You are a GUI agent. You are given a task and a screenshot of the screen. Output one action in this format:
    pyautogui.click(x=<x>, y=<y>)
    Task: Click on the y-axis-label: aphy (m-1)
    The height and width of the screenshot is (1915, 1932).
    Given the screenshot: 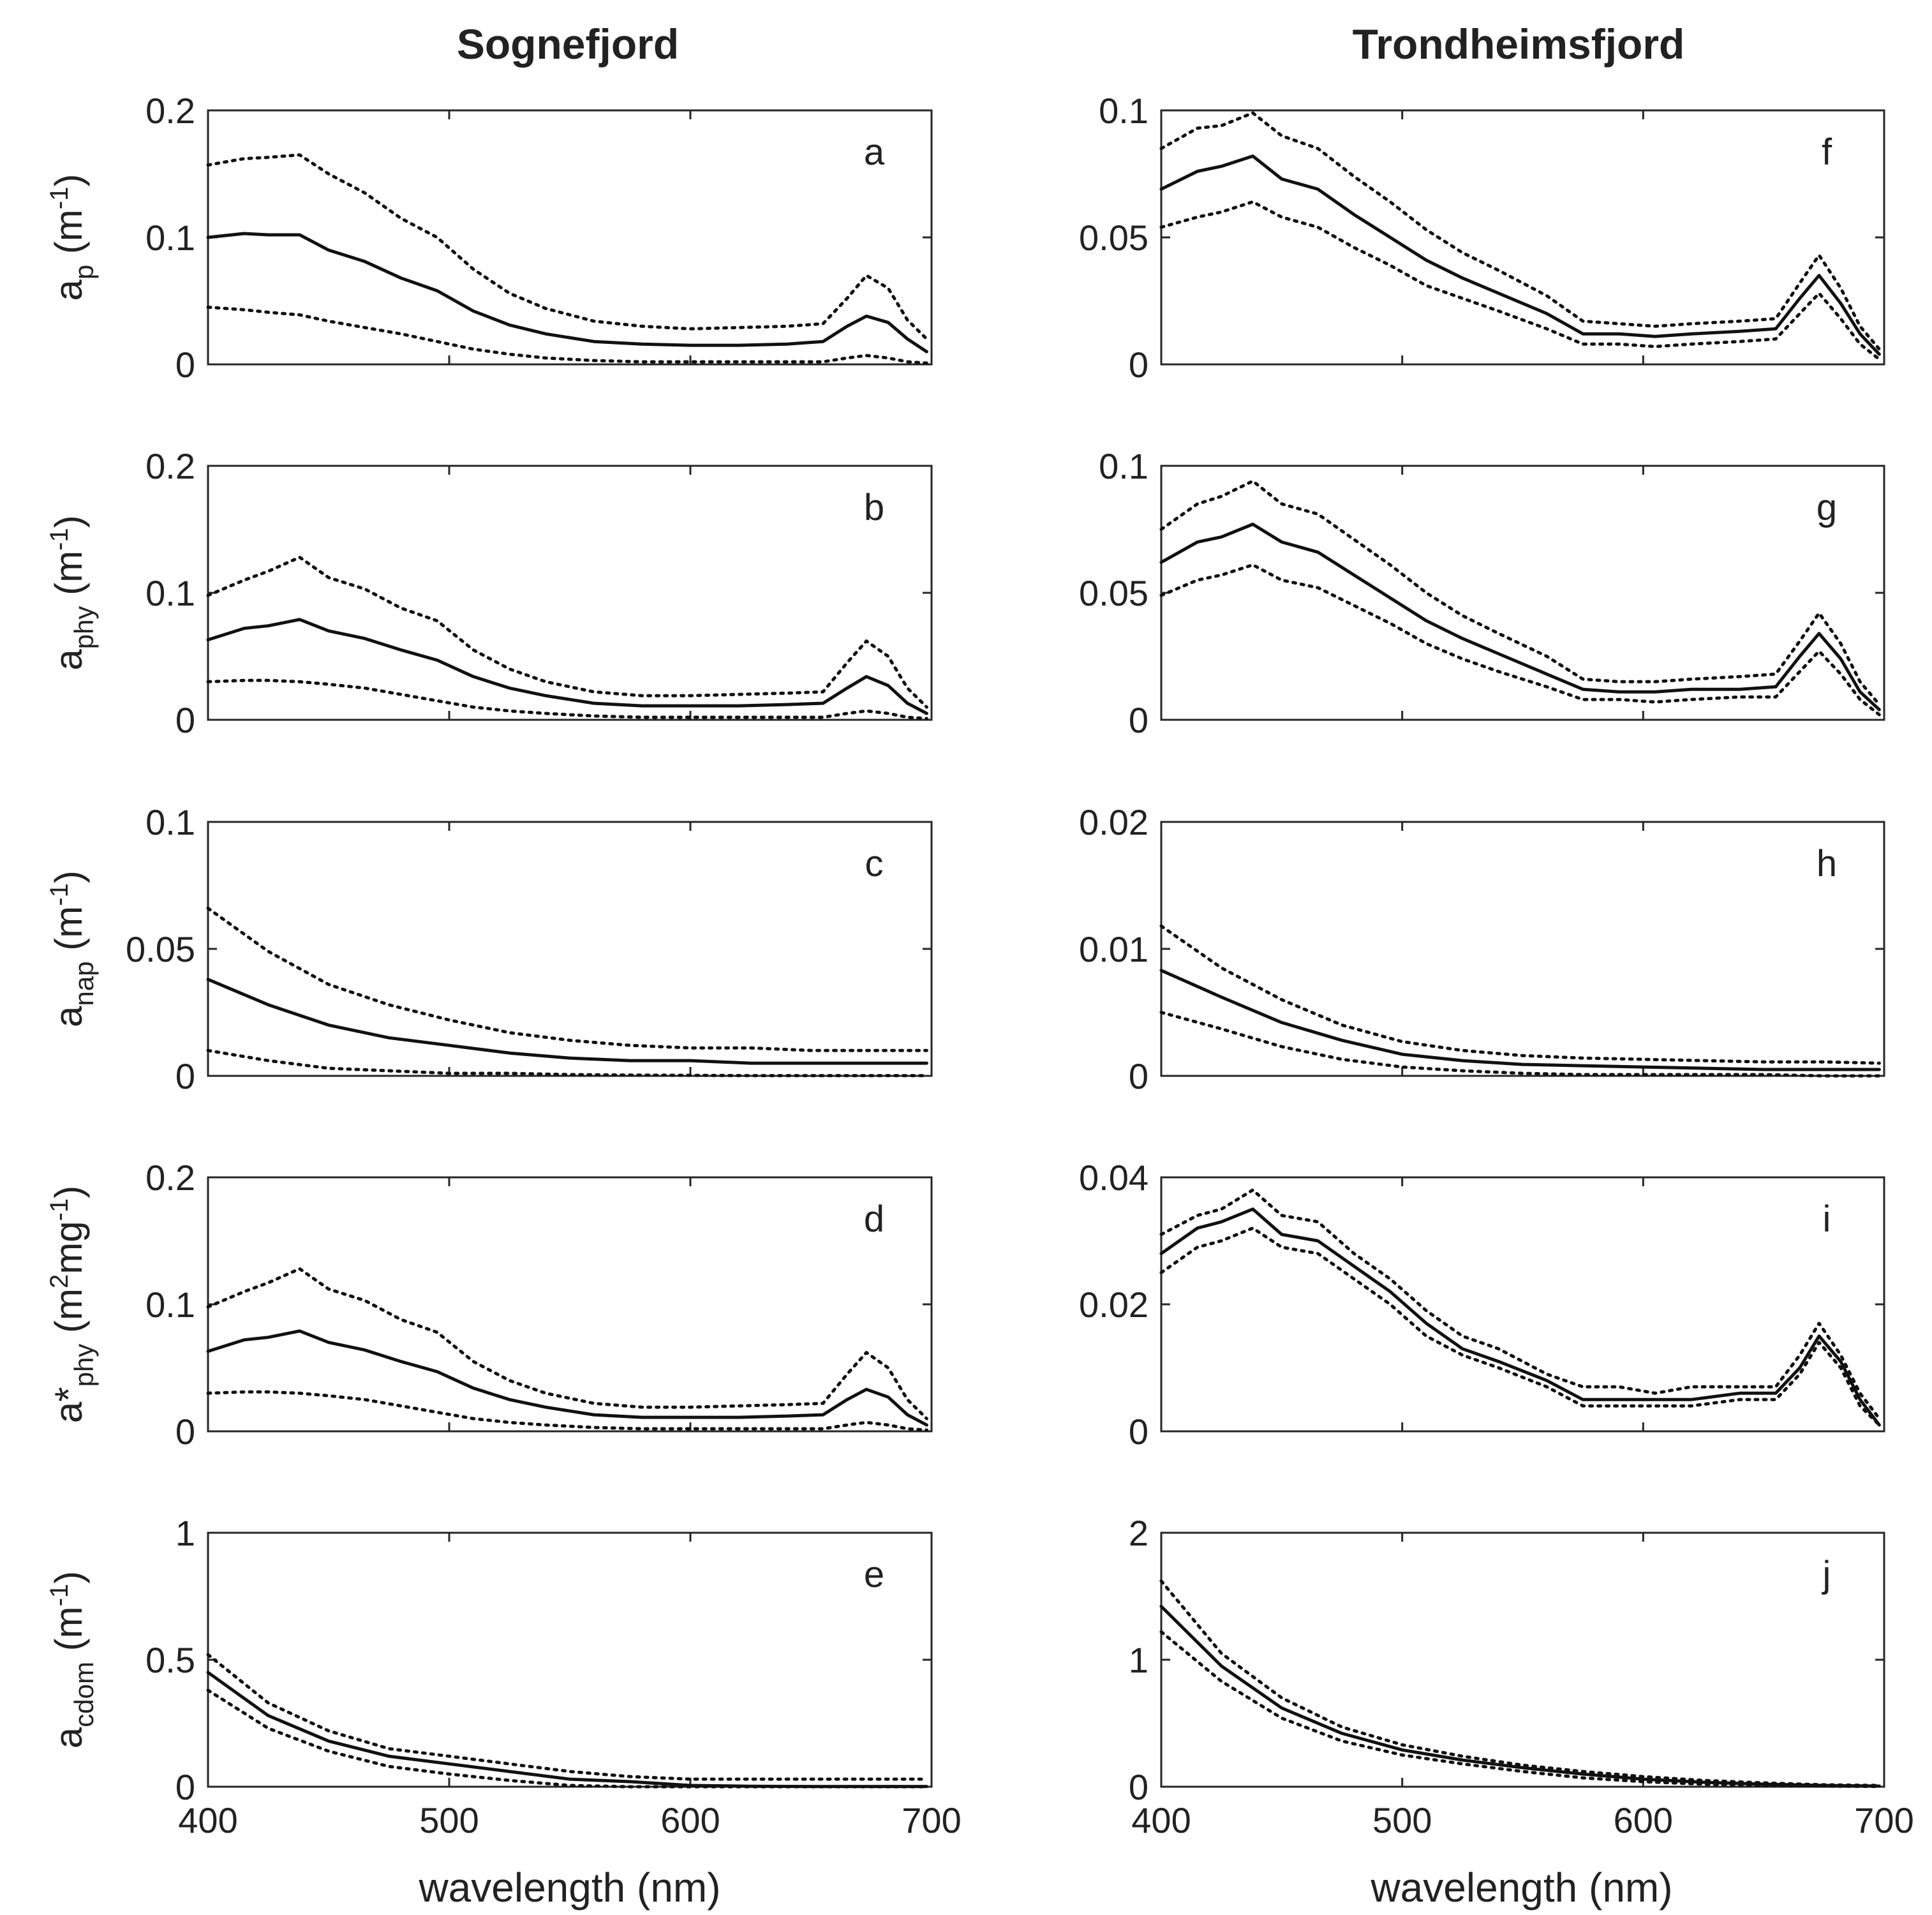 What is the action you would take?
    pyautogui.click(x=72, y=593)
    